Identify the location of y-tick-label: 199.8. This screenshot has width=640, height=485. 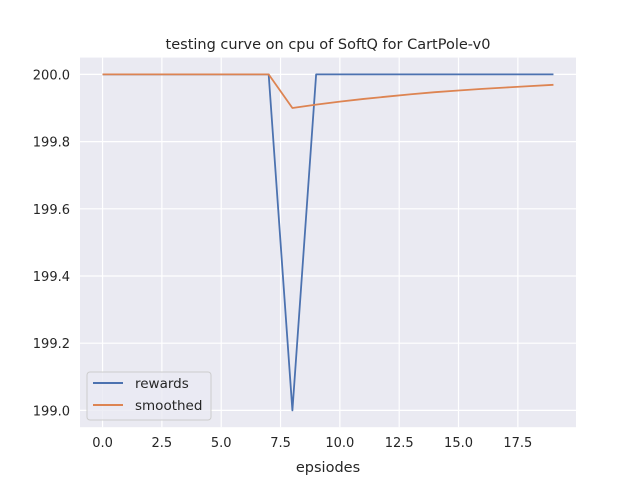
(51, 143).